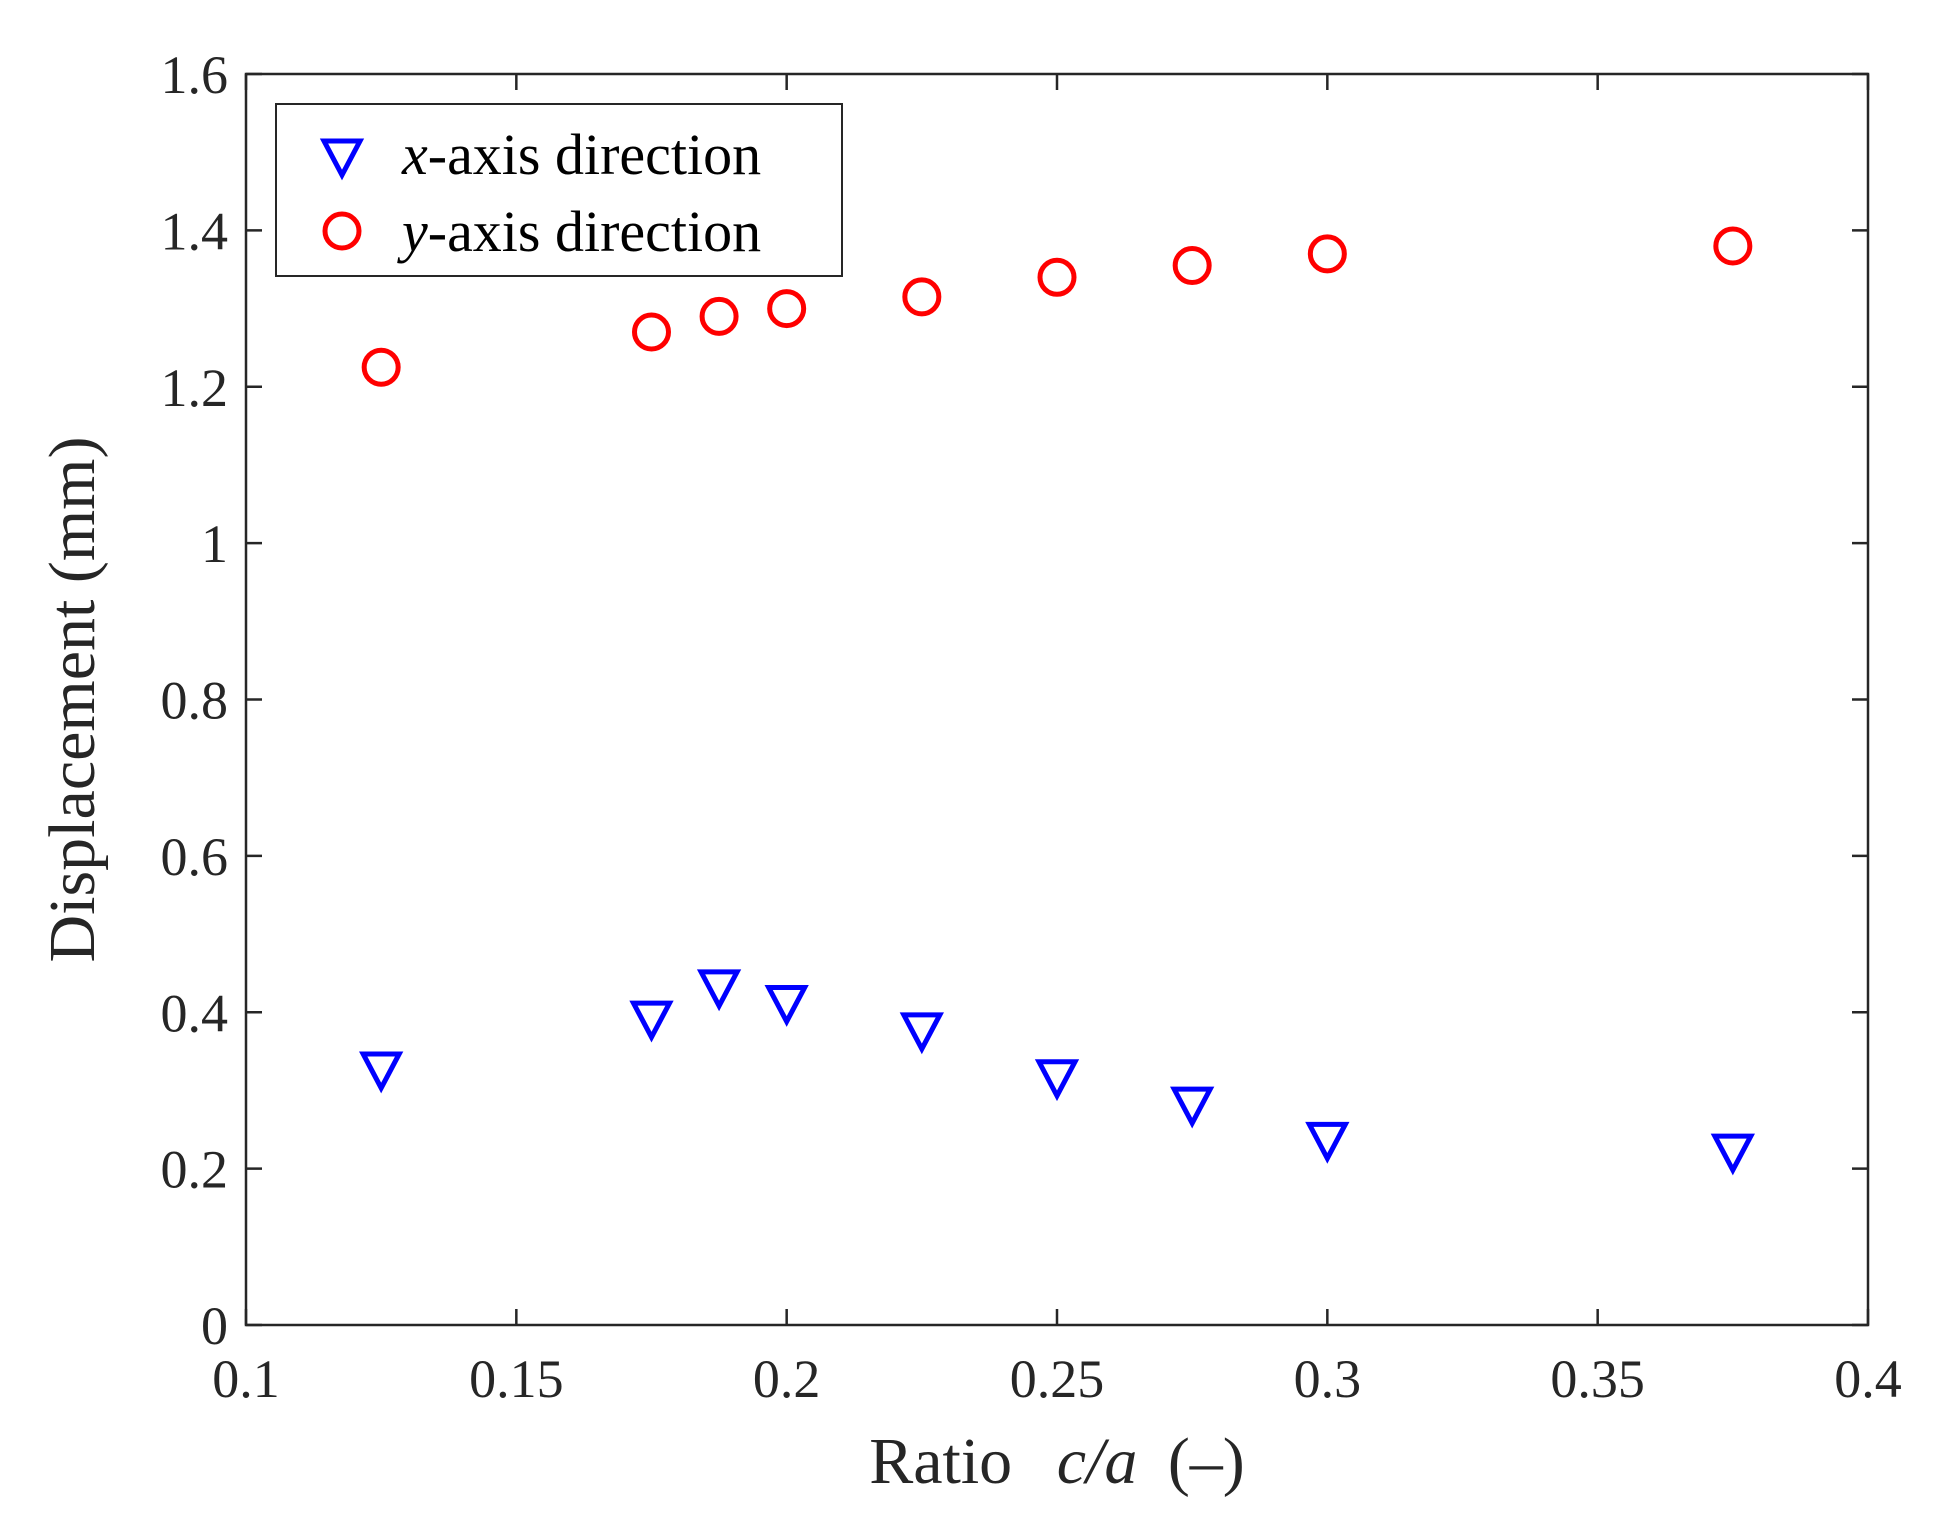  What do you see at coordinates (1097, 1461) in the screenshot?
I see `x-axis-title-variable: c/a` at bounding box center [1097, 1461].